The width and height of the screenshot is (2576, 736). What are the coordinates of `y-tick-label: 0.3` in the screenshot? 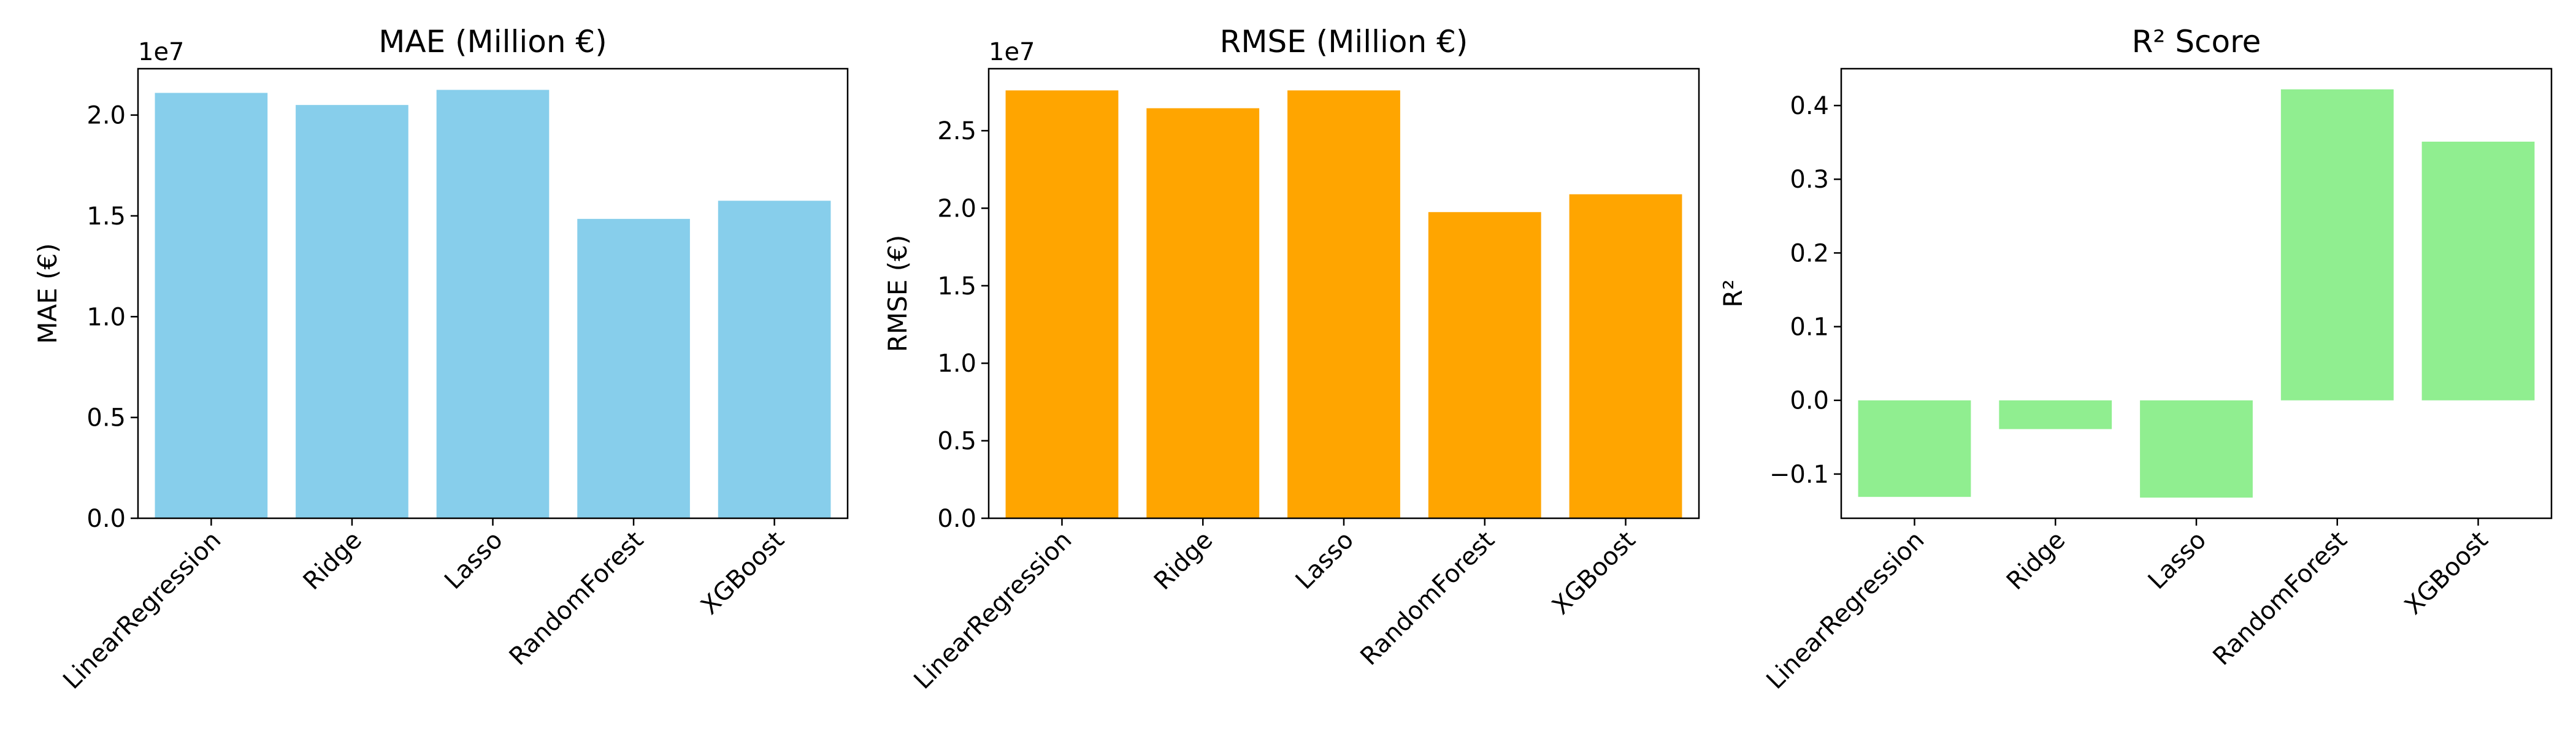 It's located at (1809, 180).